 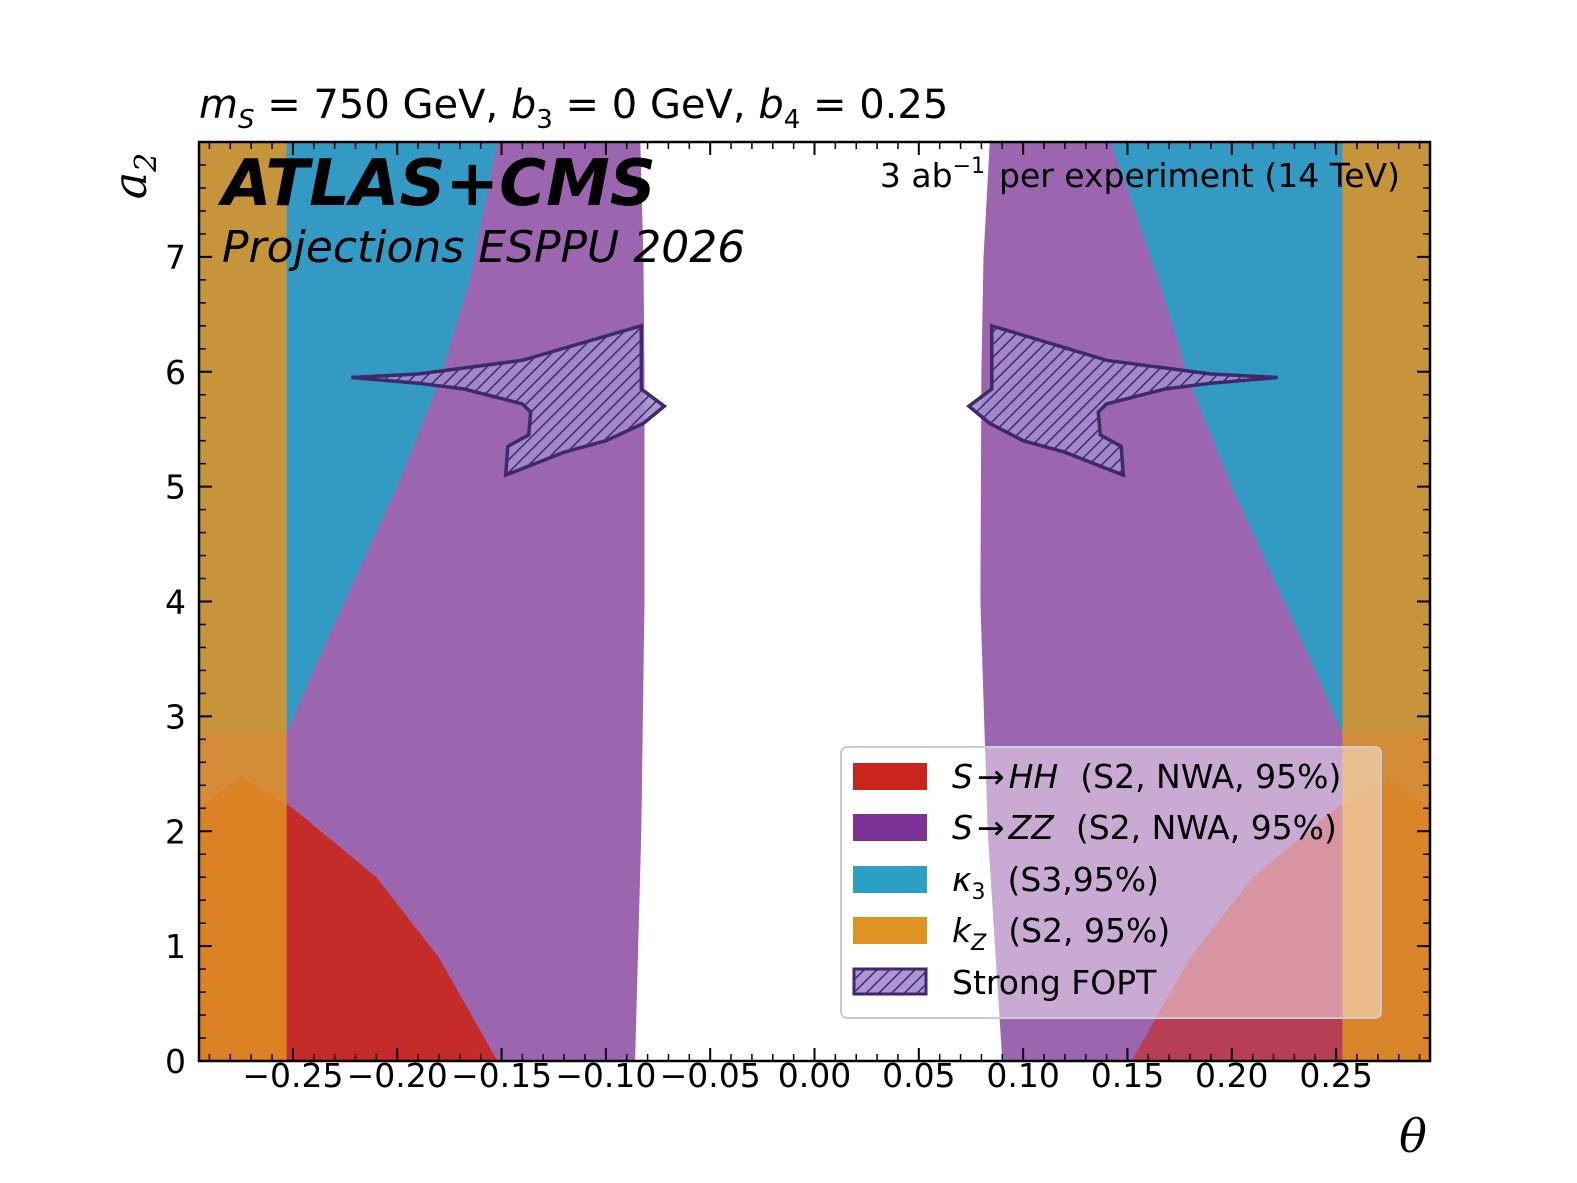 I want to click on legend-swatch-fopt, so click(x=890, y=981).